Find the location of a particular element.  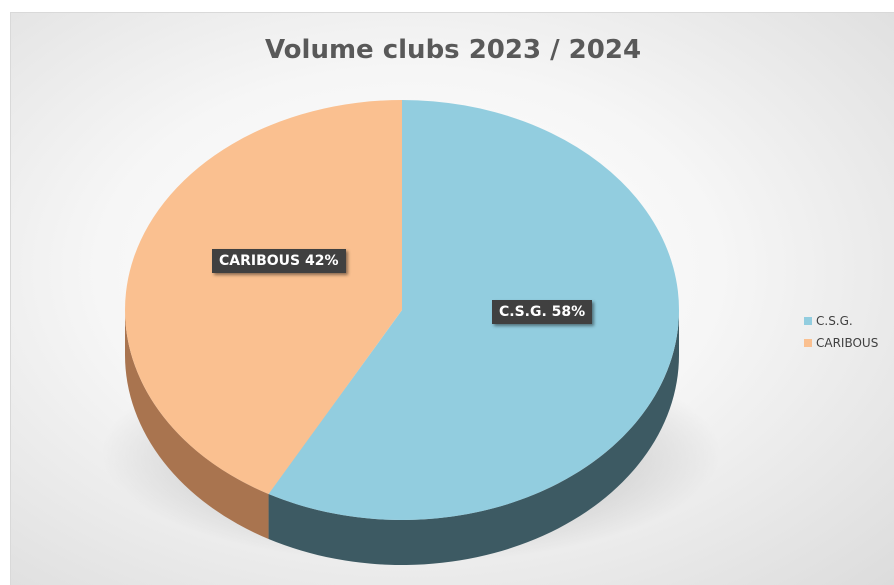

legend: C.S.G. CARIBOUS is located at coordinates (841, 332).